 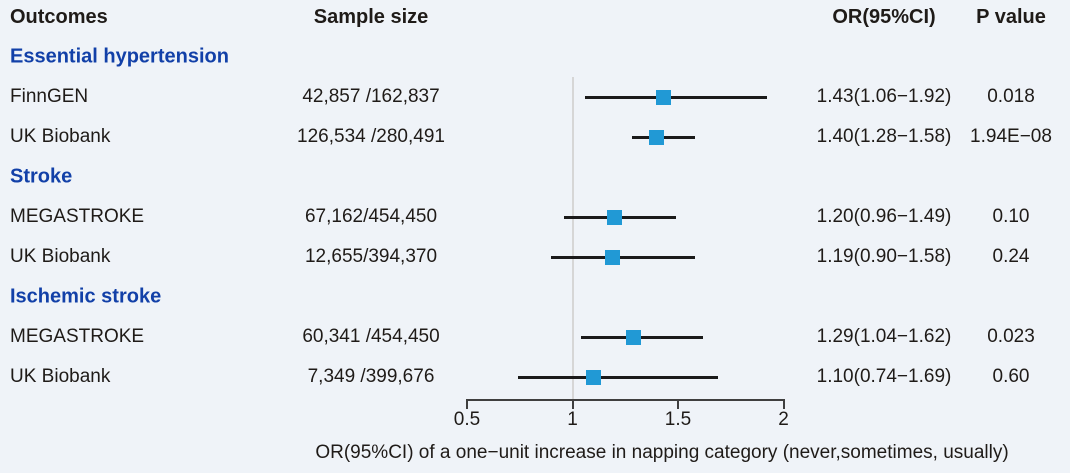 What do you see at coordinates (59, 17) in the screenshot?
I see `column-header-outcomes: Outcomes` at bounding box center [59, 17].